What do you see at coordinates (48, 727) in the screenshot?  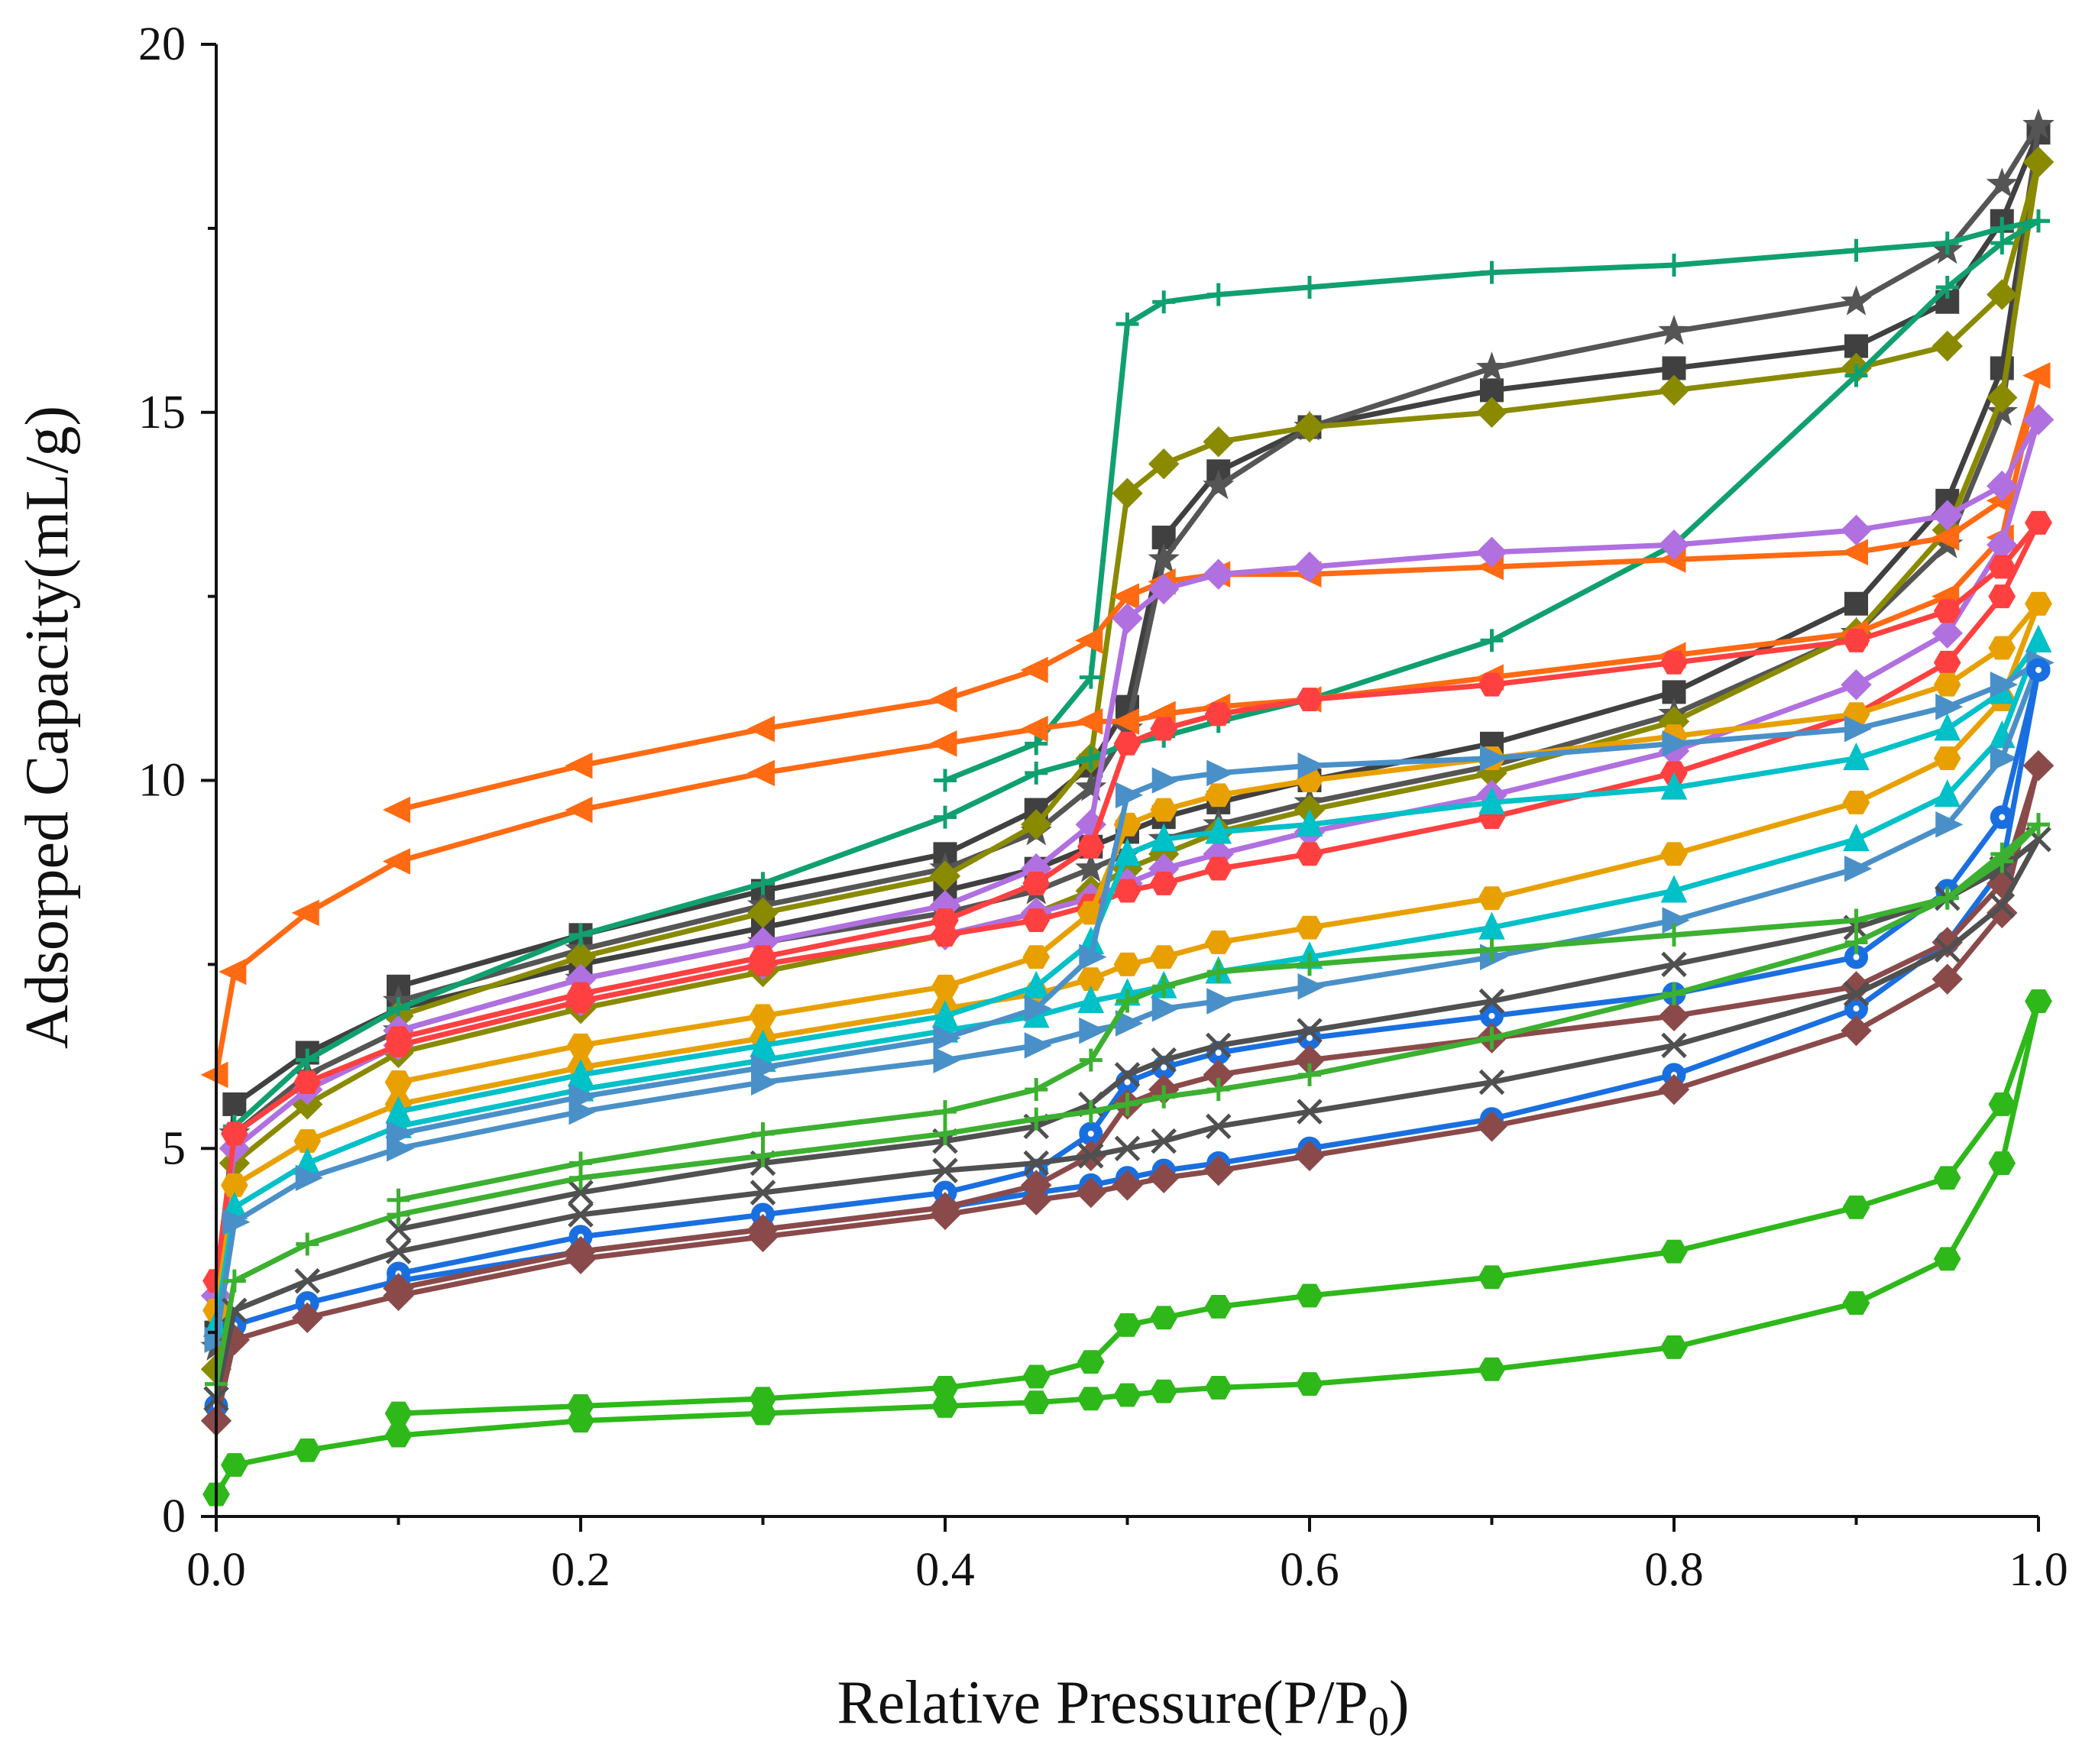 I see `y-axis-title: Adsorped Capacity(mL/g)` at bounding box center [48, 727].